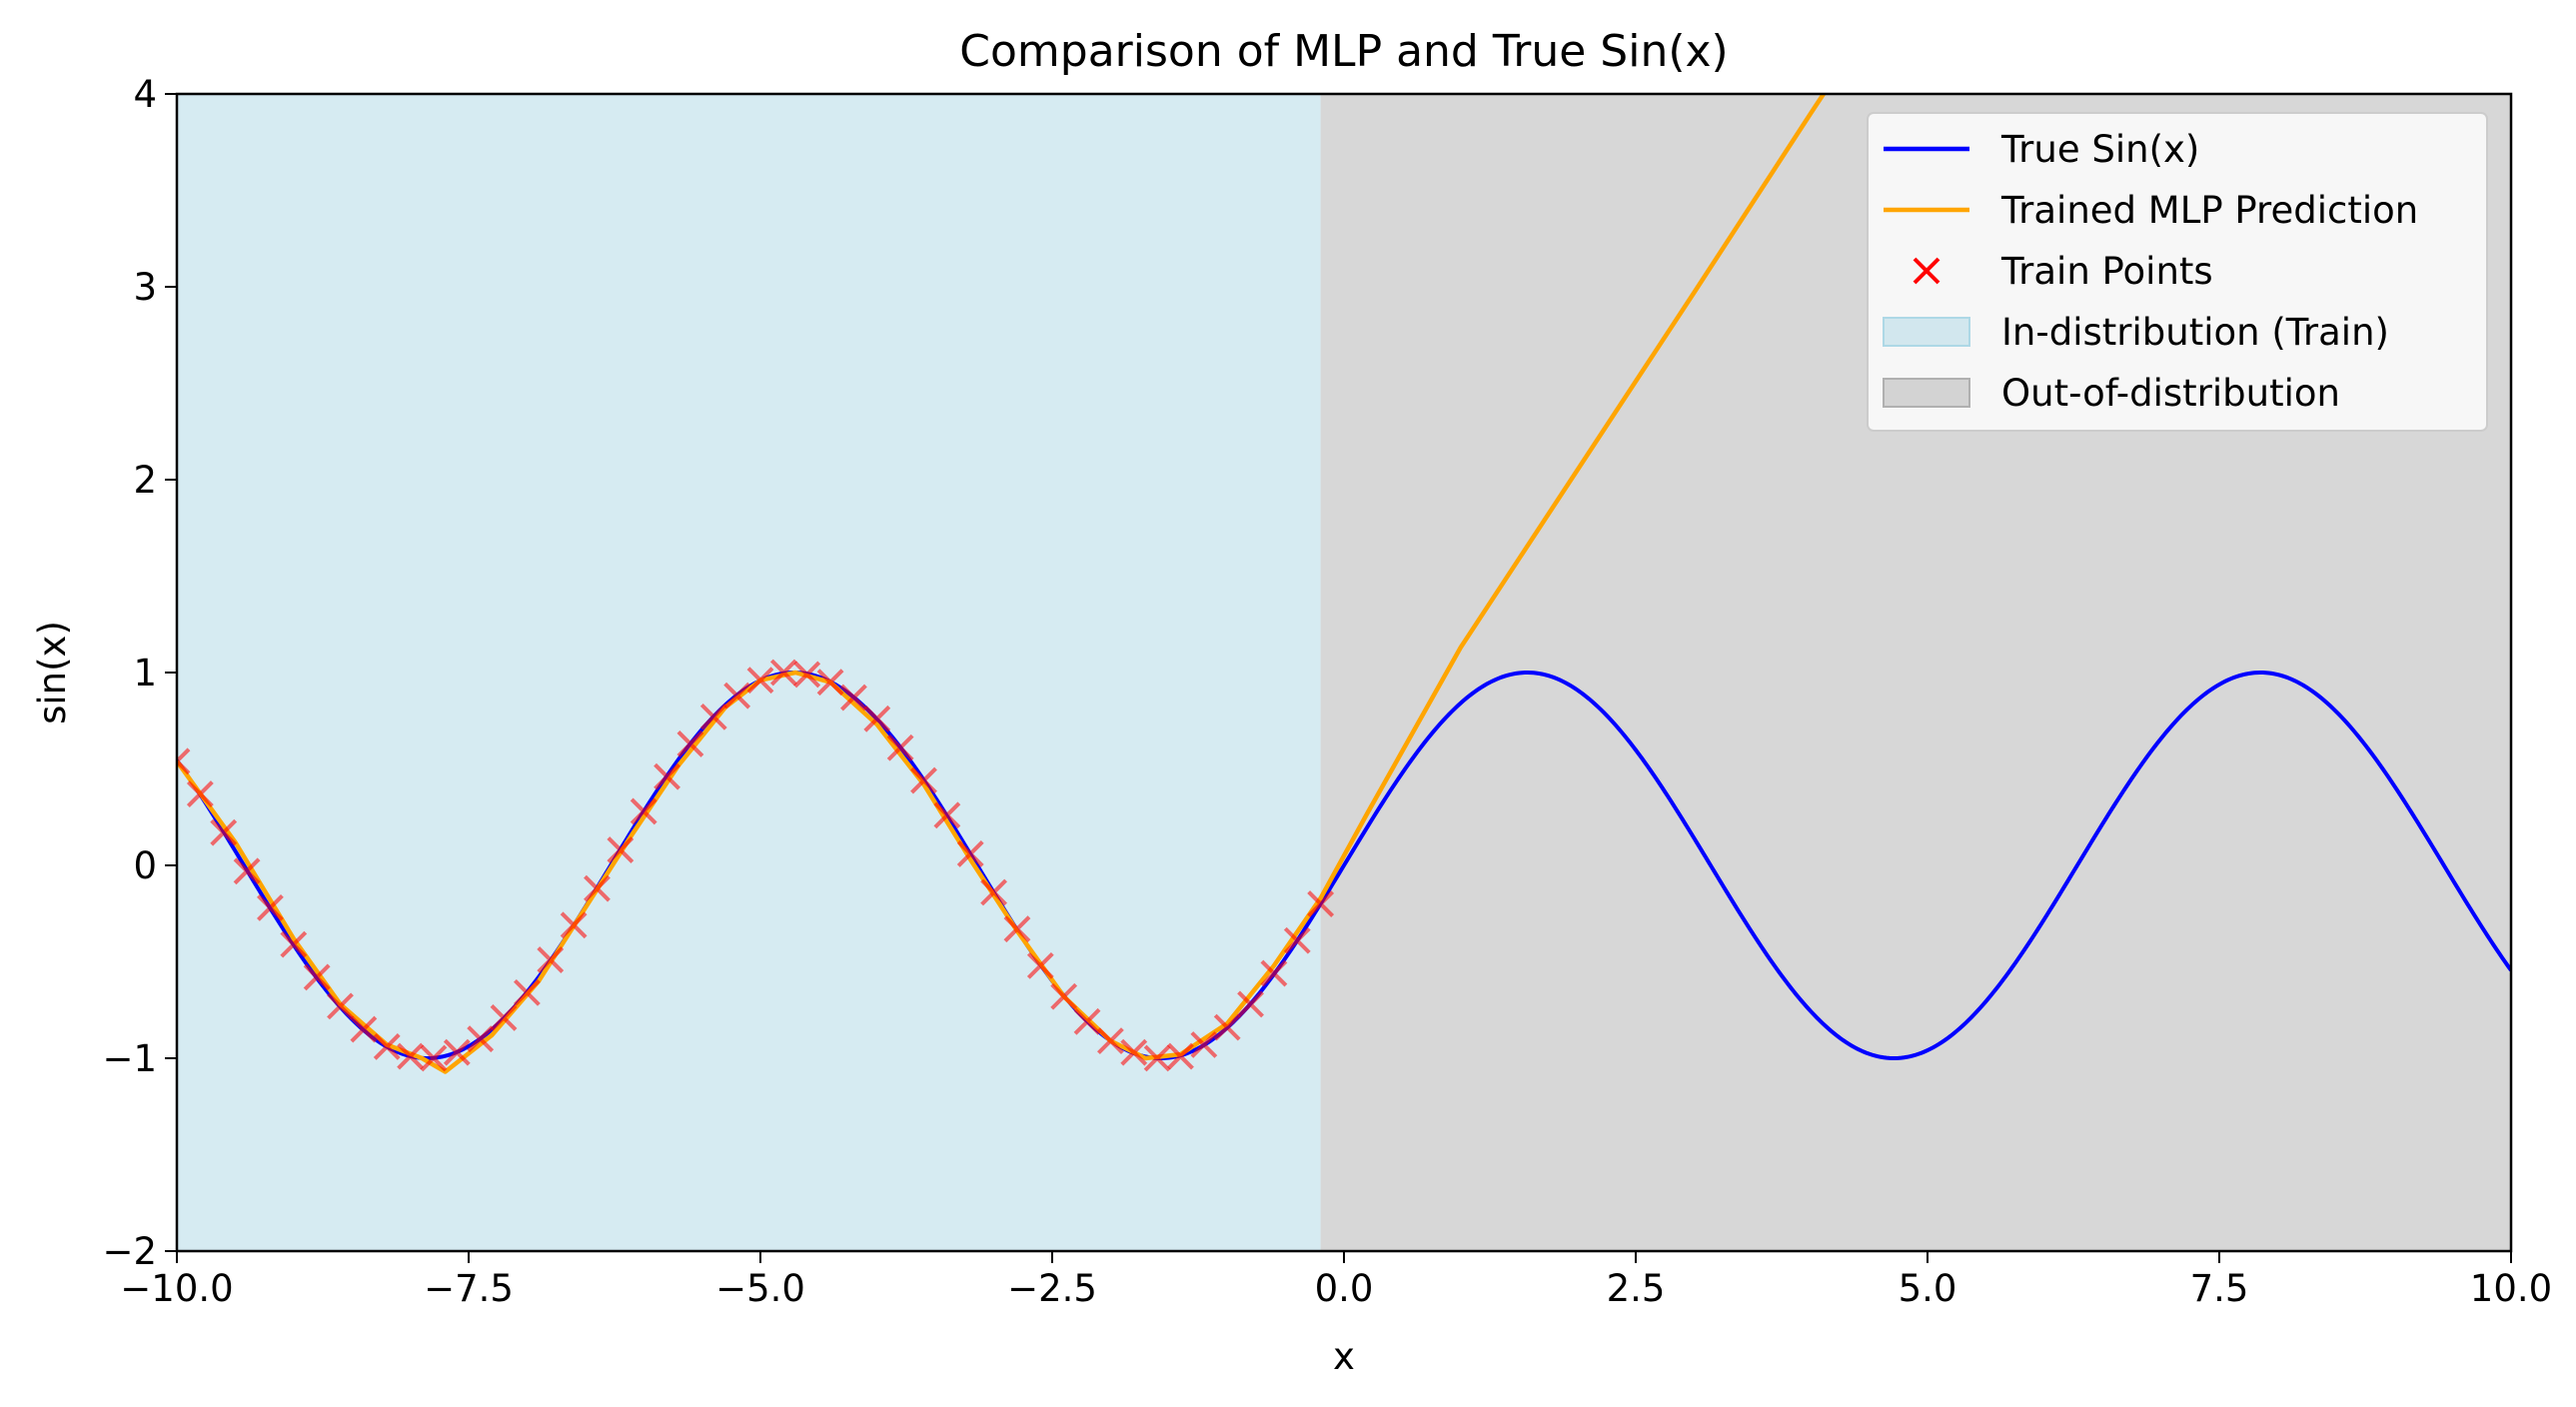  Describe the element at coordinates (2511, 1288) in the screenshot. I see `x-tick-label: 10.0` at that location.